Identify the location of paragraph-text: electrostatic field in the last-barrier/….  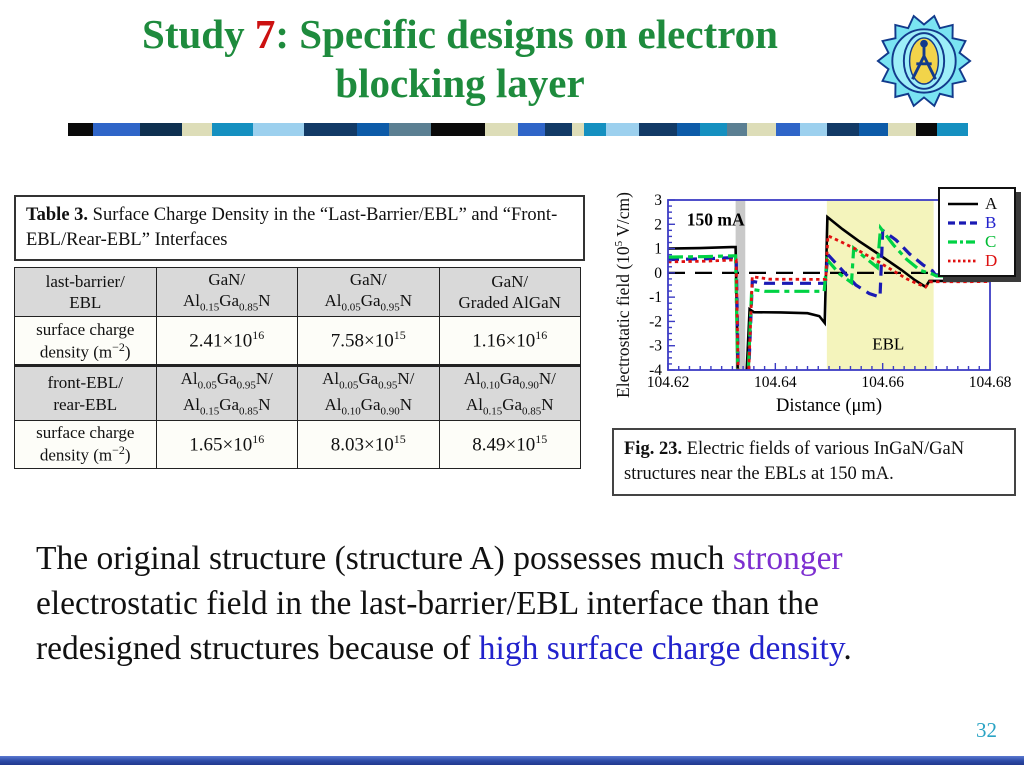
(427, 603).